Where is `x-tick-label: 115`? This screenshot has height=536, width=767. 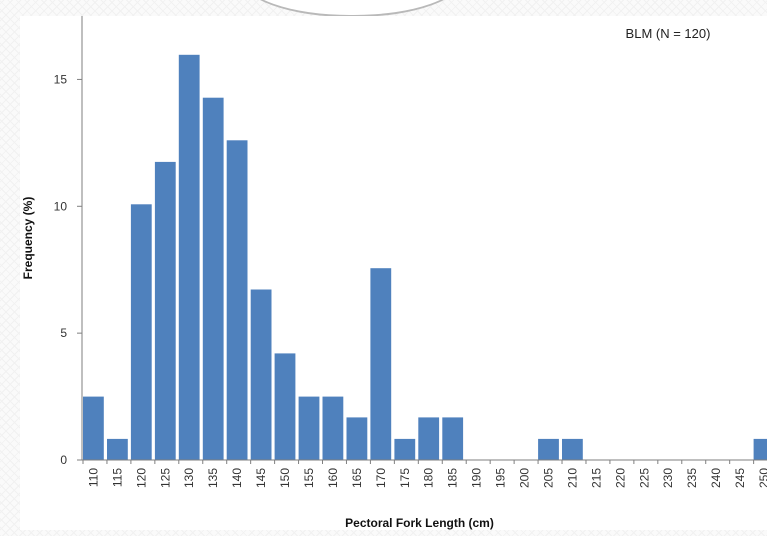 x-tick-label: 115 is located at coordinates (117, 477).